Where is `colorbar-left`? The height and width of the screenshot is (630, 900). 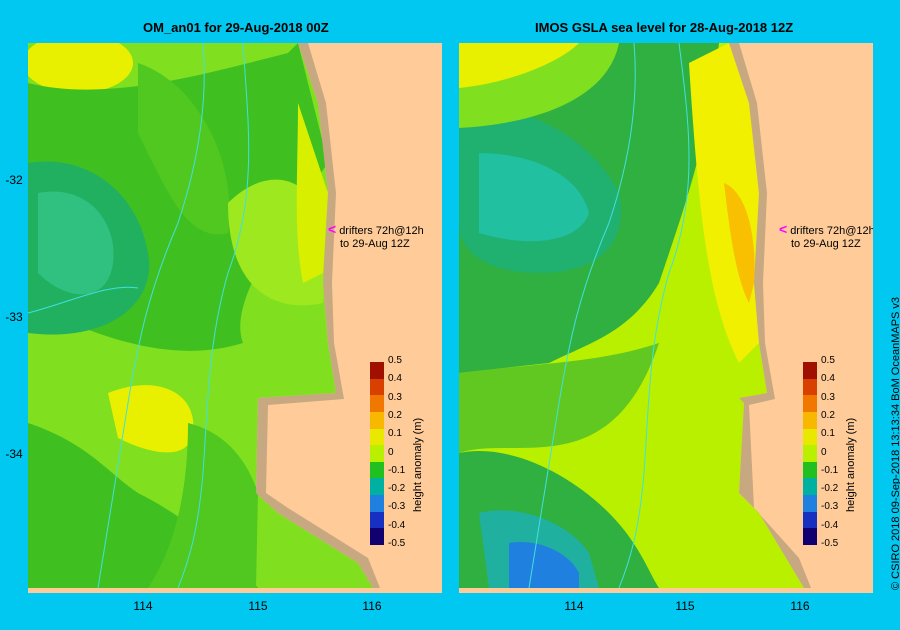 colorbar-left is located at coordinates (377, 454).